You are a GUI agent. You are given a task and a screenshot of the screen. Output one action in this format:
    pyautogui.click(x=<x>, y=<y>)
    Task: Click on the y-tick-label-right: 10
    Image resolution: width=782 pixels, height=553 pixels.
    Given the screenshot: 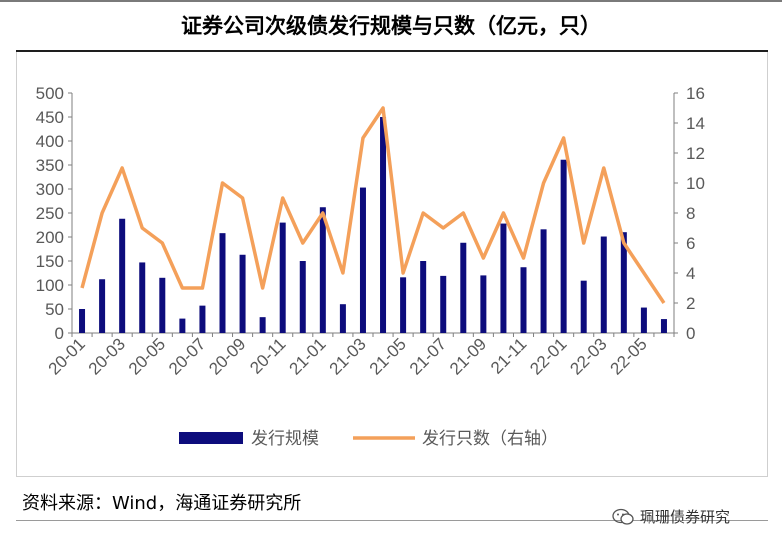 What is the action you would take?
    pyautogui.click(x=695, y=183)
    